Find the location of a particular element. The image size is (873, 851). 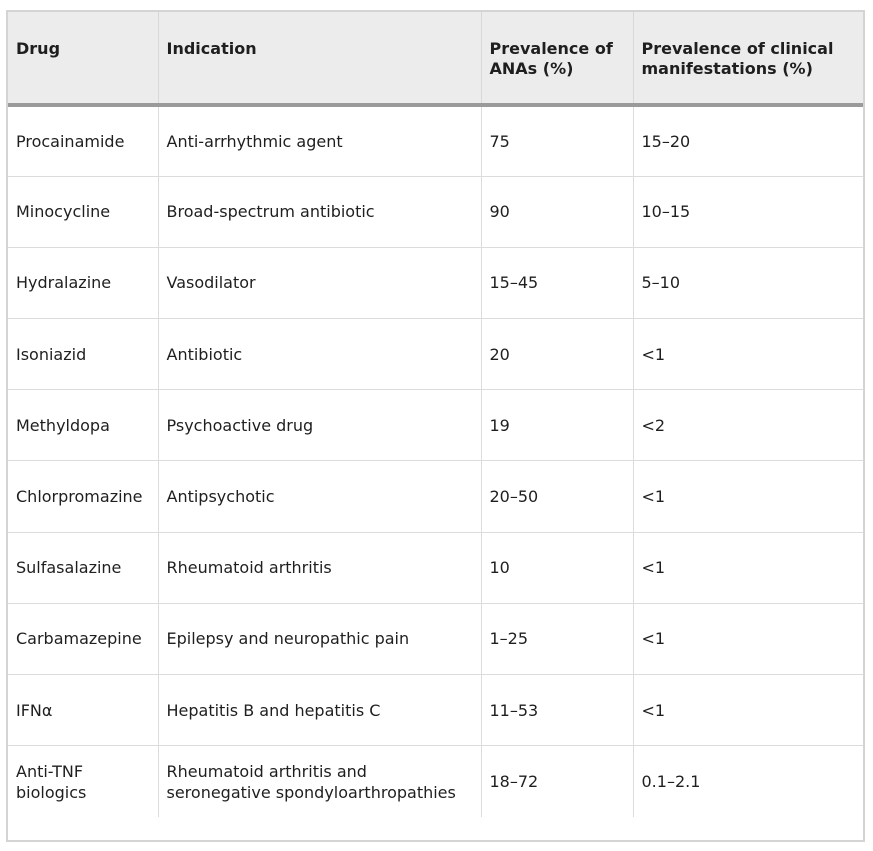

indication-cell: Psychoactive drug is located at coordinates (319, 425).